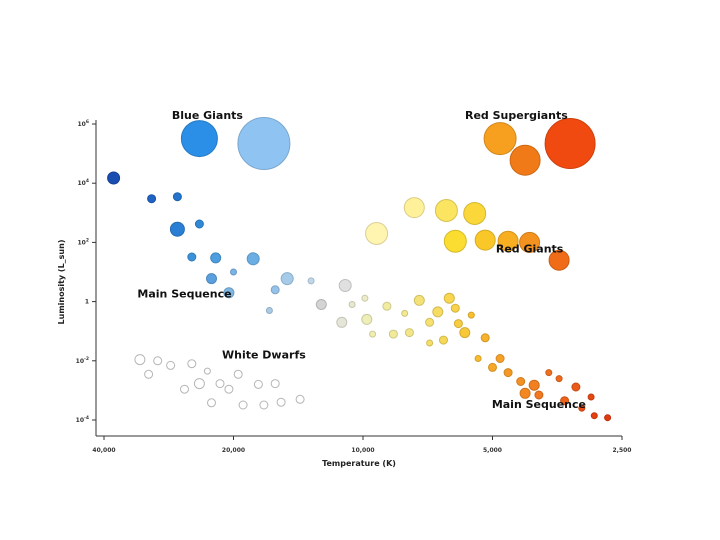  Describe the element at coordinates (264, 355) in the screenshot. I see `group-label-white-dwarfs: White Dwarfs` at that location.